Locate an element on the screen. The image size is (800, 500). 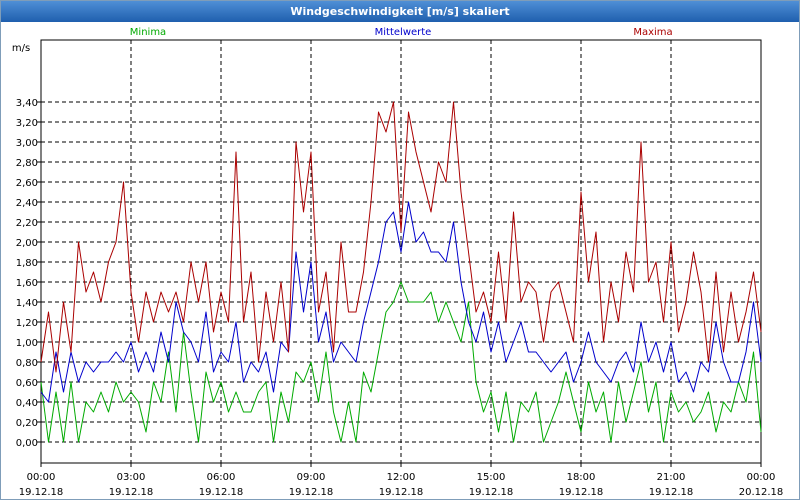
y-tick-label: 1,80 is located at coordinates (27, 263).